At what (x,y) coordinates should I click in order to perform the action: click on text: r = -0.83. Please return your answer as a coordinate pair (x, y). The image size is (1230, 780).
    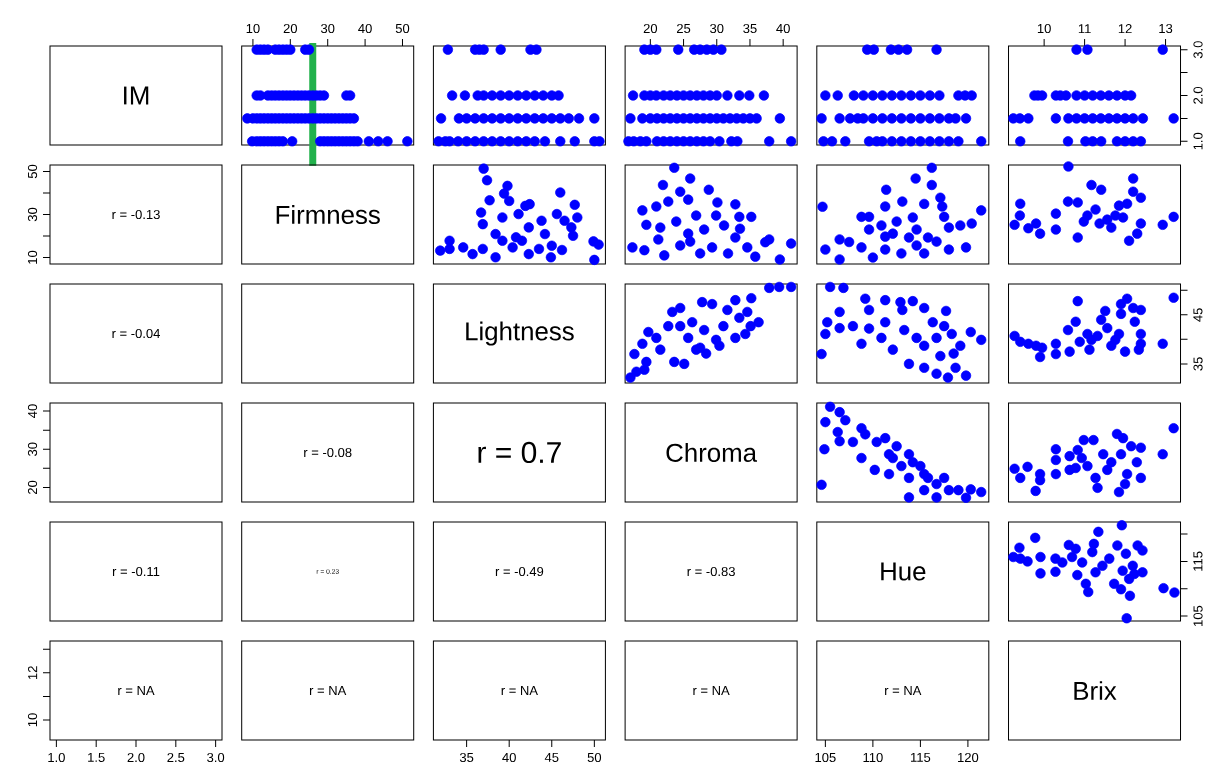
    Looking at the image, I should click on (711, 571).